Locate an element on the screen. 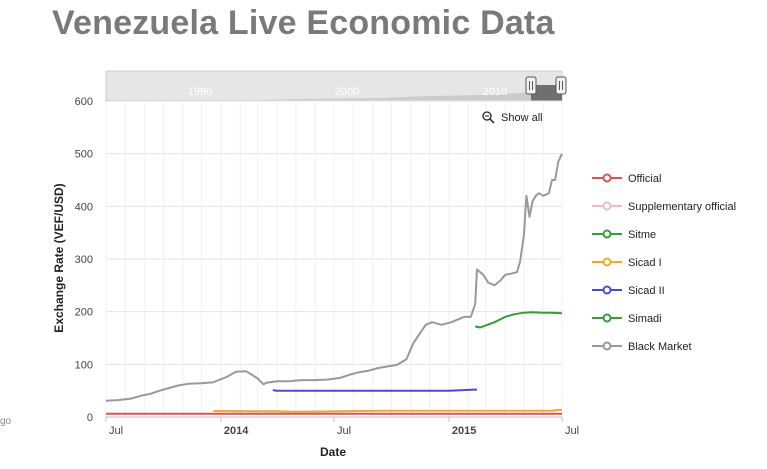 The width and height of the screenshot is (767, 469). x-tick-label: 2015 is located at coordinates (464, 431).